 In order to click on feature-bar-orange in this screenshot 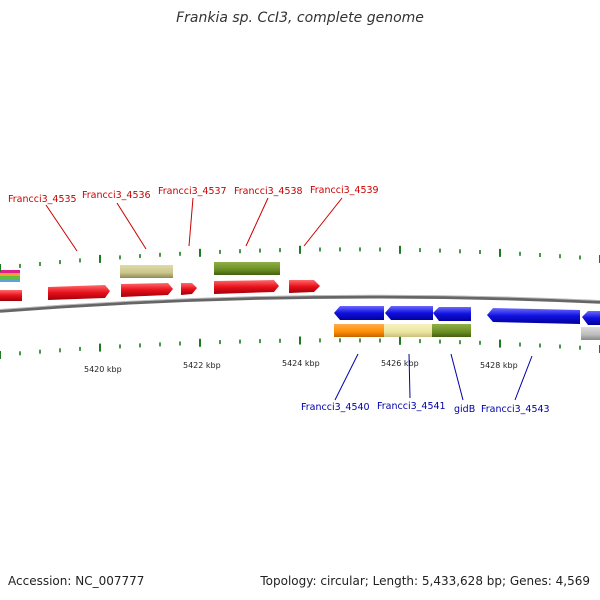, I will do `click(359, 330)`.